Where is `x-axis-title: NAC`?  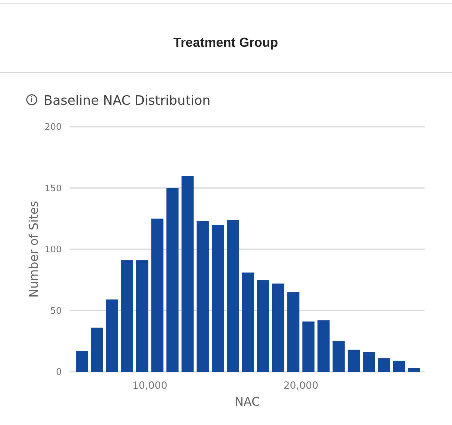
x-axis-title: NAC is located at coordinates (247, 402).